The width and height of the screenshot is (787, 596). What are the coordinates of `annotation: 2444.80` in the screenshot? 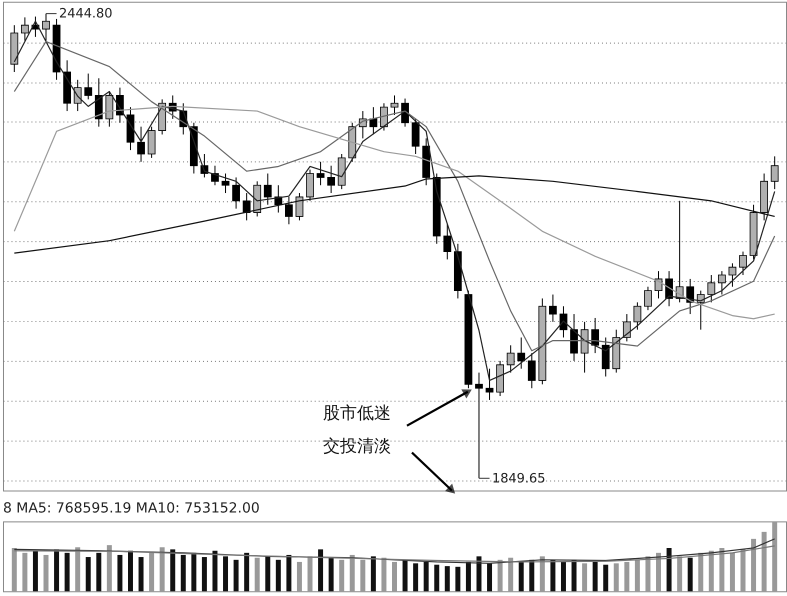 It's located at (85, 14).